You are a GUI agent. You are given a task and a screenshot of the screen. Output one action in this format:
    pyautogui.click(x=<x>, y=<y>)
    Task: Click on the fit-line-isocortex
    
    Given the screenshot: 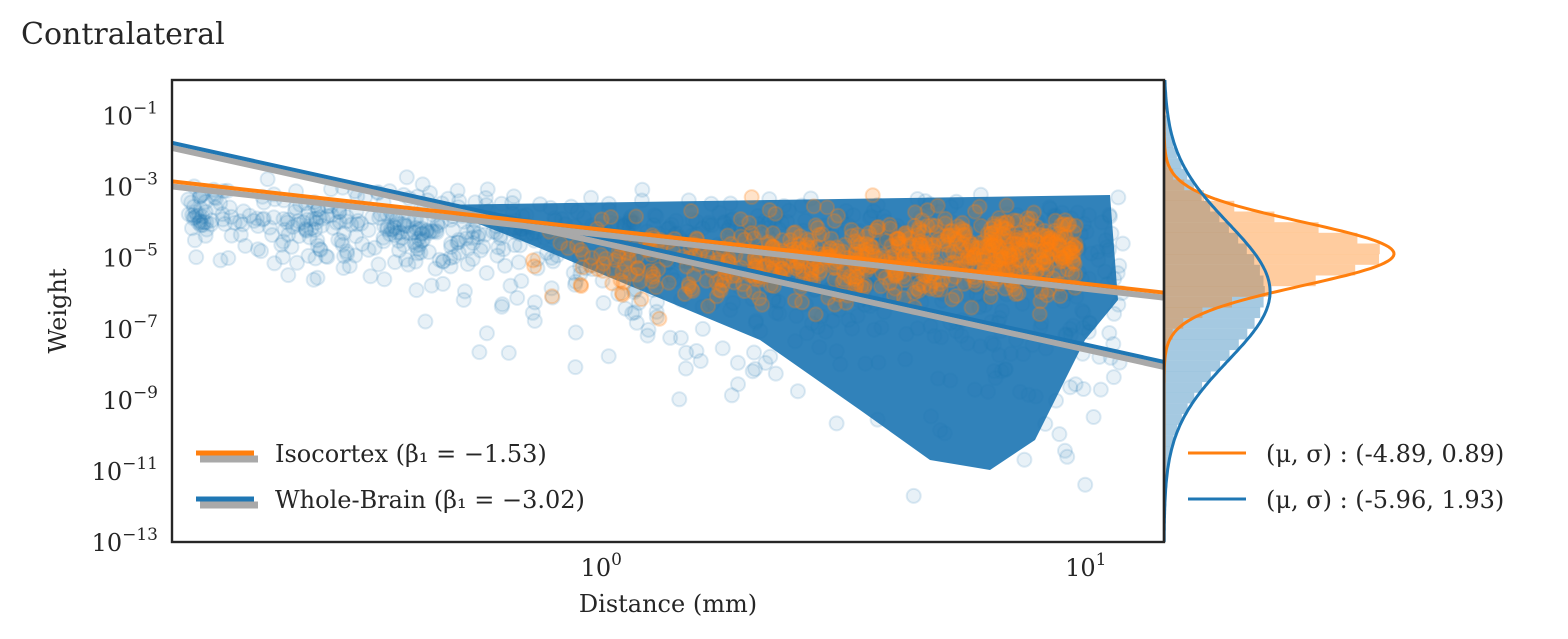 What is the action you would take?
    pyautogui.click(x=668, y=237)
    